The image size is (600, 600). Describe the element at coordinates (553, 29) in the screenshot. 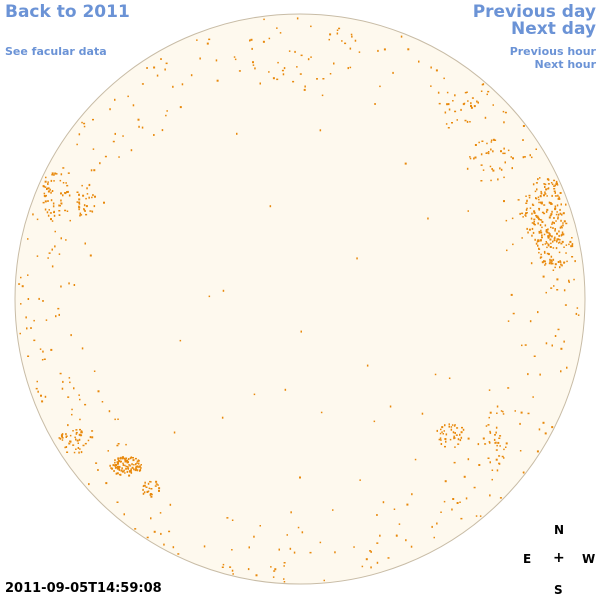

I see `next-day-link: Next day` at that location.